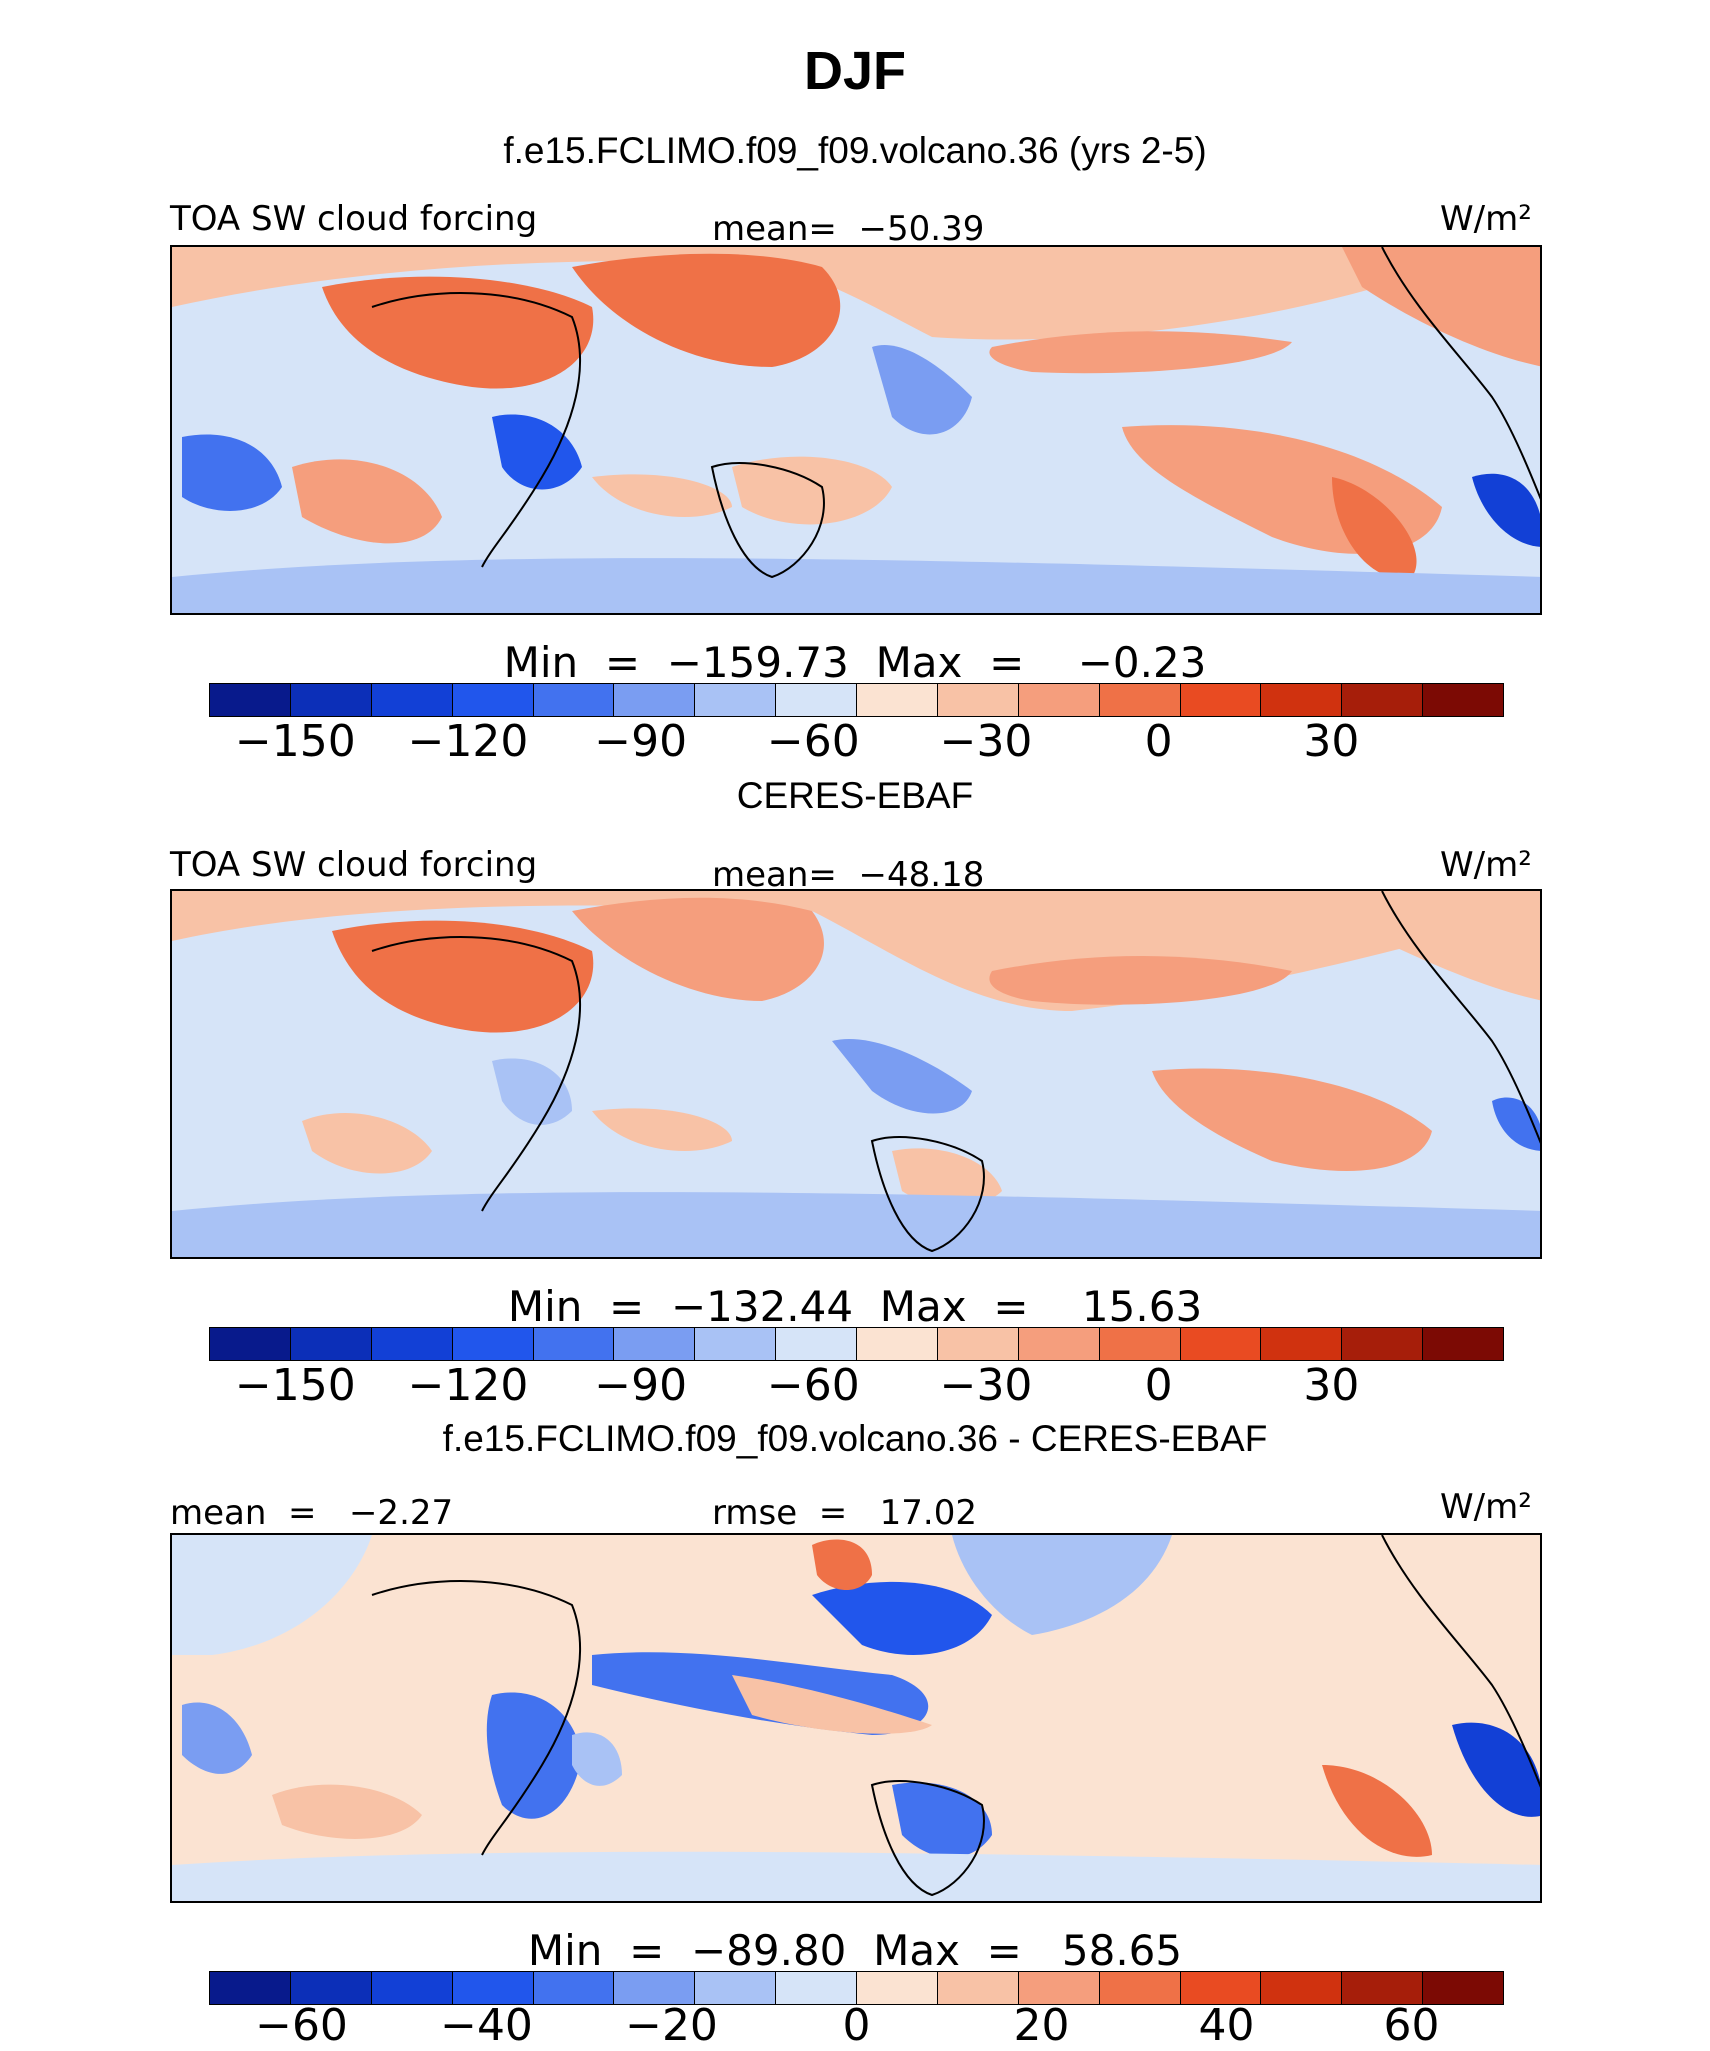  What do you see at coordinates (312, 1513) in the screenshot?
I see `panel3-mean-label: mean = −2.27` at bounding box center [312, 1513].